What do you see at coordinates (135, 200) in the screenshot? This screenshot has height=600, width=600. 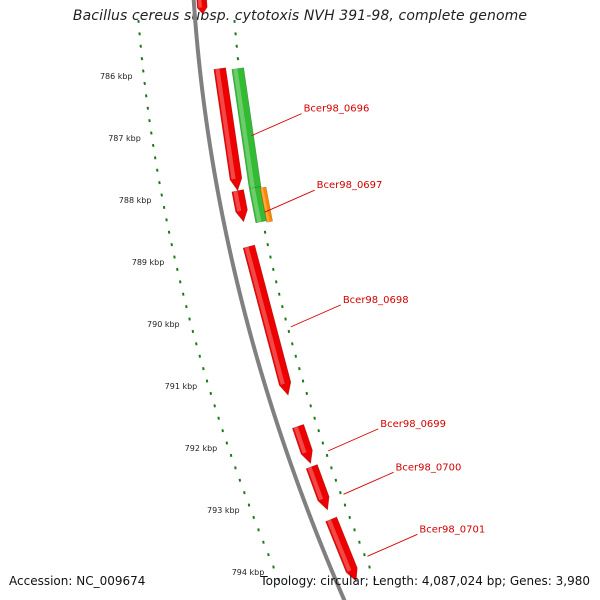 I see `scale-tick-label: 788 kbp` at bounding box center [135, 200].